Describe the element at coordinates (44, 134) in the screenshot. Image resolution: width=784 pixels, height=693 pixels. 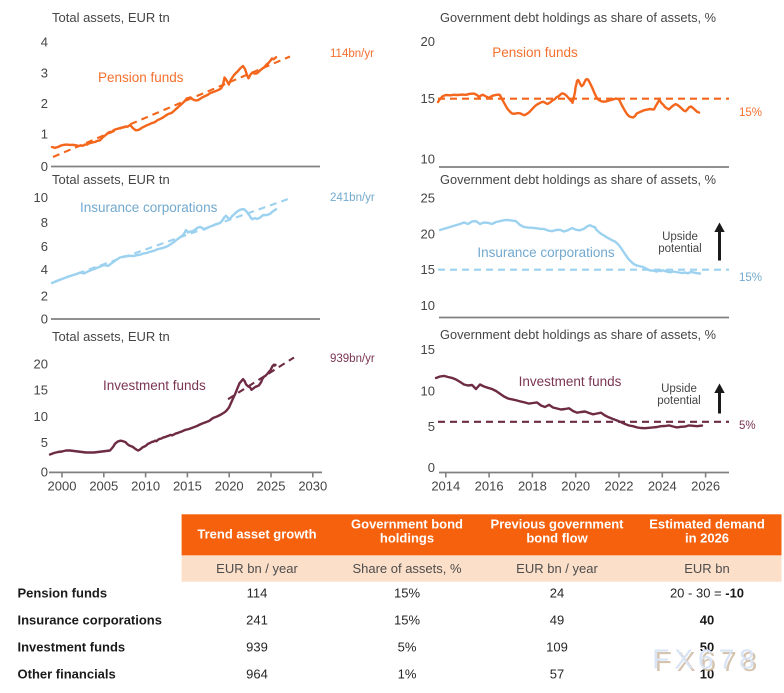
I see `svg-text: 1` at that location.